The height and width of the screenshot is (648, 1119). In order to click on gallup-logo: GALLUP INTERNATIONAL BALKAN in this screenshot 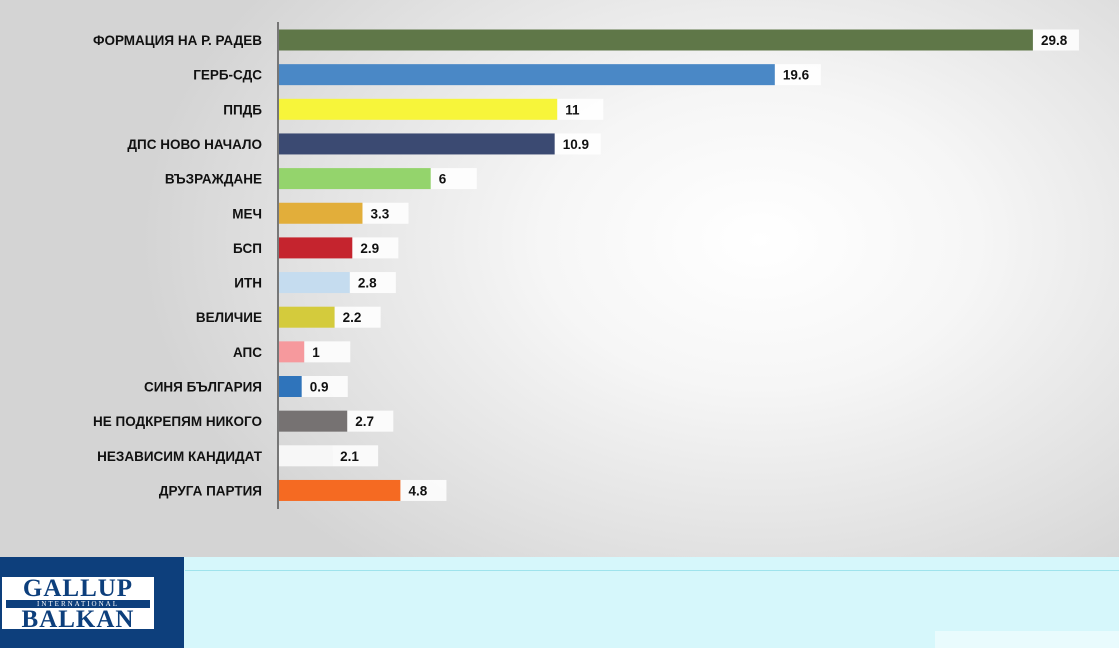, I will do `click(92, 602)`.